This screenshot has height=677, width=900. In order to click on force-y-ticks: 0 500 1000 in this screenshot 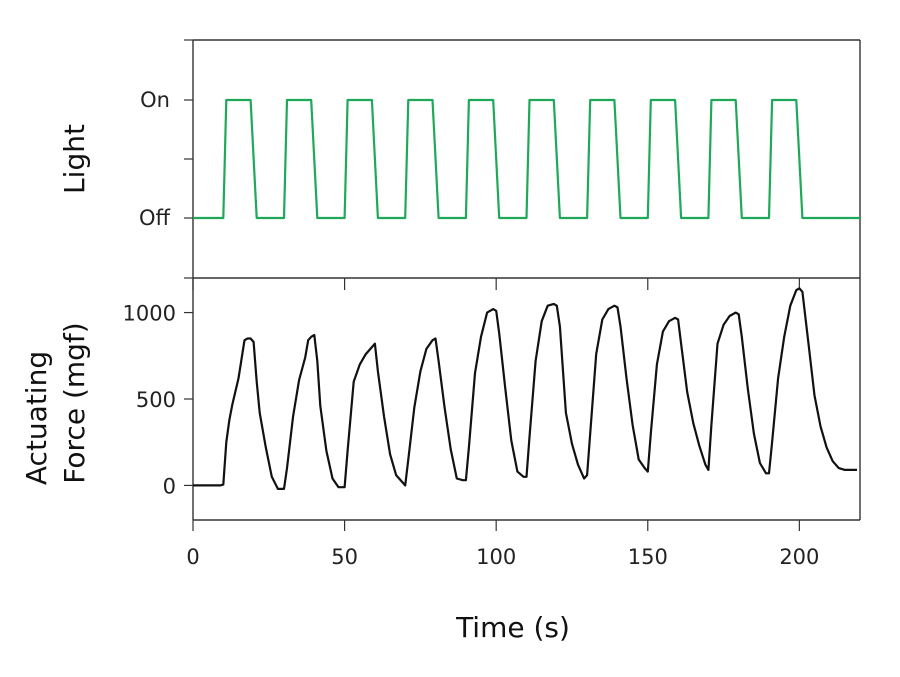, I will do `click(158, 400)`.